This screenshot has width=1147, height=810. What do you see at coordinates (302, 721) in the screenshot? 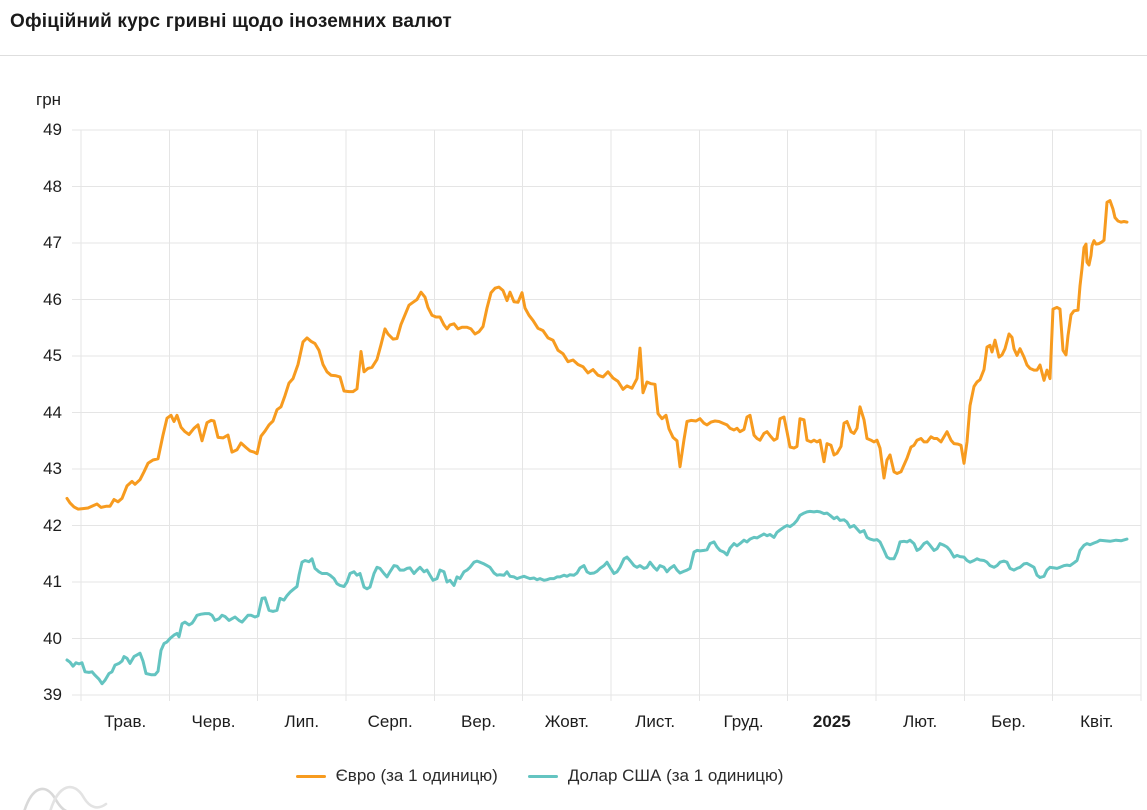
I see `x-axis-tick-label: Лип.` at bounding box center [302, 721].